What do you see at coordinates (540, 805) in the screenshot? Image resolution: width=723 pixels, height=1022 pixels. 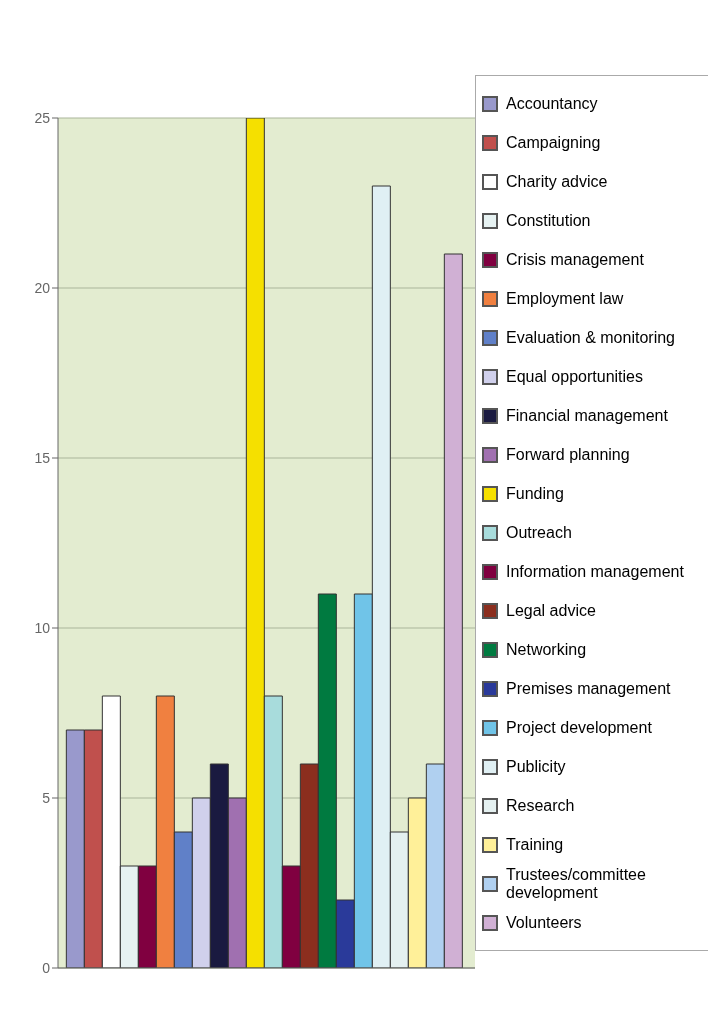 I see `legend-label: Research` at bounding box center [540, 805].